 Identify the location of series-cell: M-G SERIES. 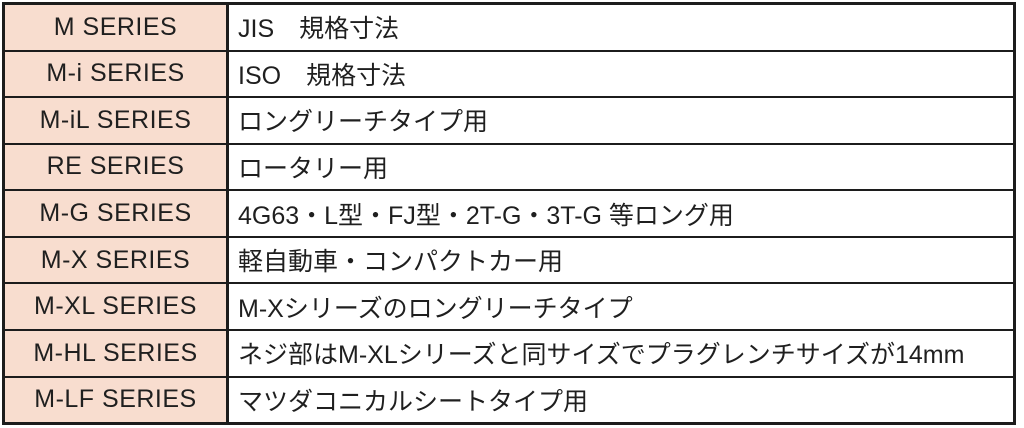
(117, 213).